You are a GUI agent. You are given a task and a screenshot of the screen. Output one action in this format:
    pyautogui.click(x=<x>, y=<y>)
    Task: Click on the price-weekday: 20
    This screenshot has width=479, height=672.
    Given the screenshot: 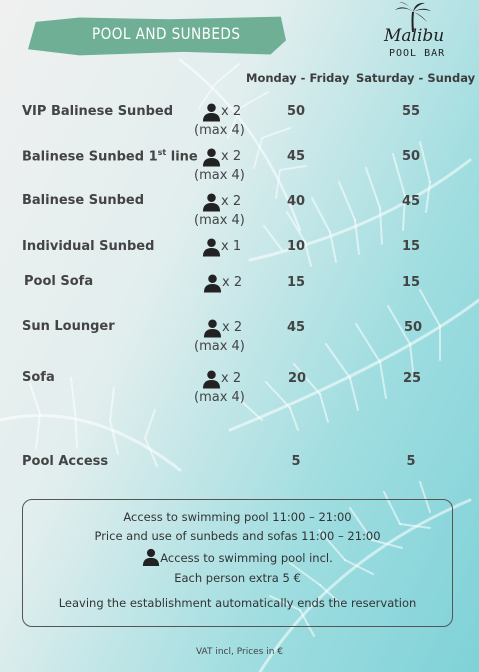 What is the action you would take?
    pyautogui.click(x=297, y=378)
    